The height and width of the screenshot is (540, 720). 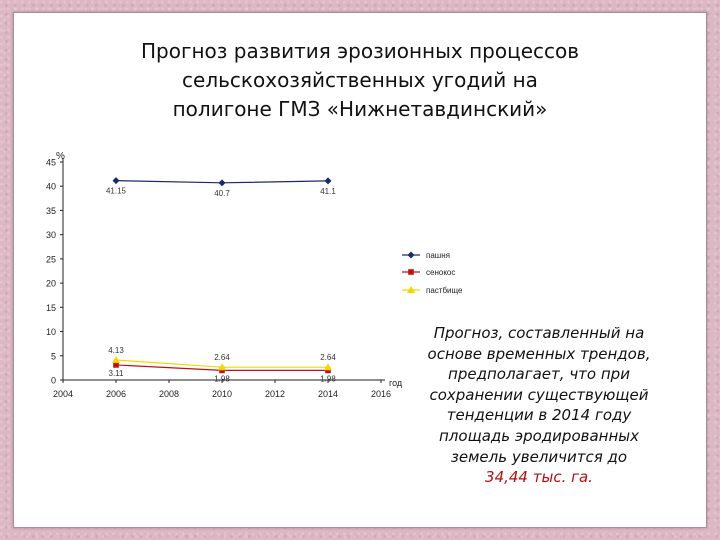 I want to click on title-line-2: сельскохозяйственных угодий на, so click(x=360, y=80).